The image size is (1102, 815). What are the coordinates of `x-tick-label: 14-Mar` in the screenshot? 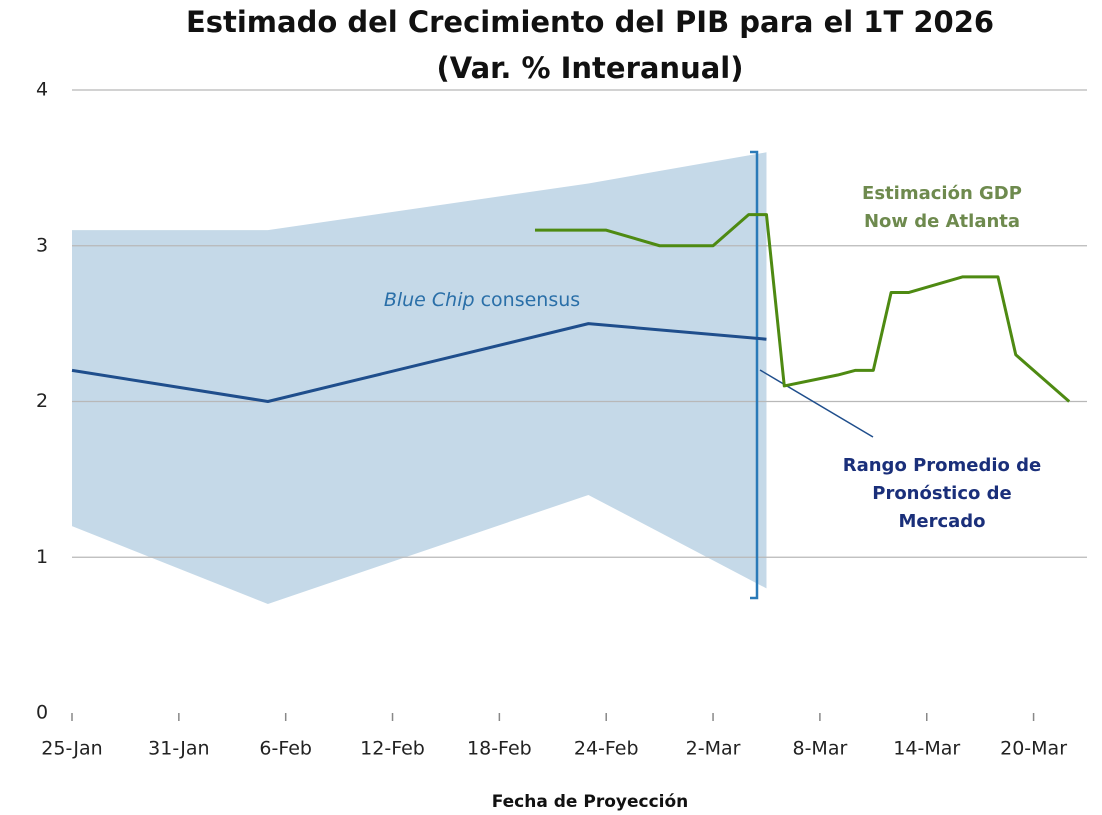 It's located at (926, 749).